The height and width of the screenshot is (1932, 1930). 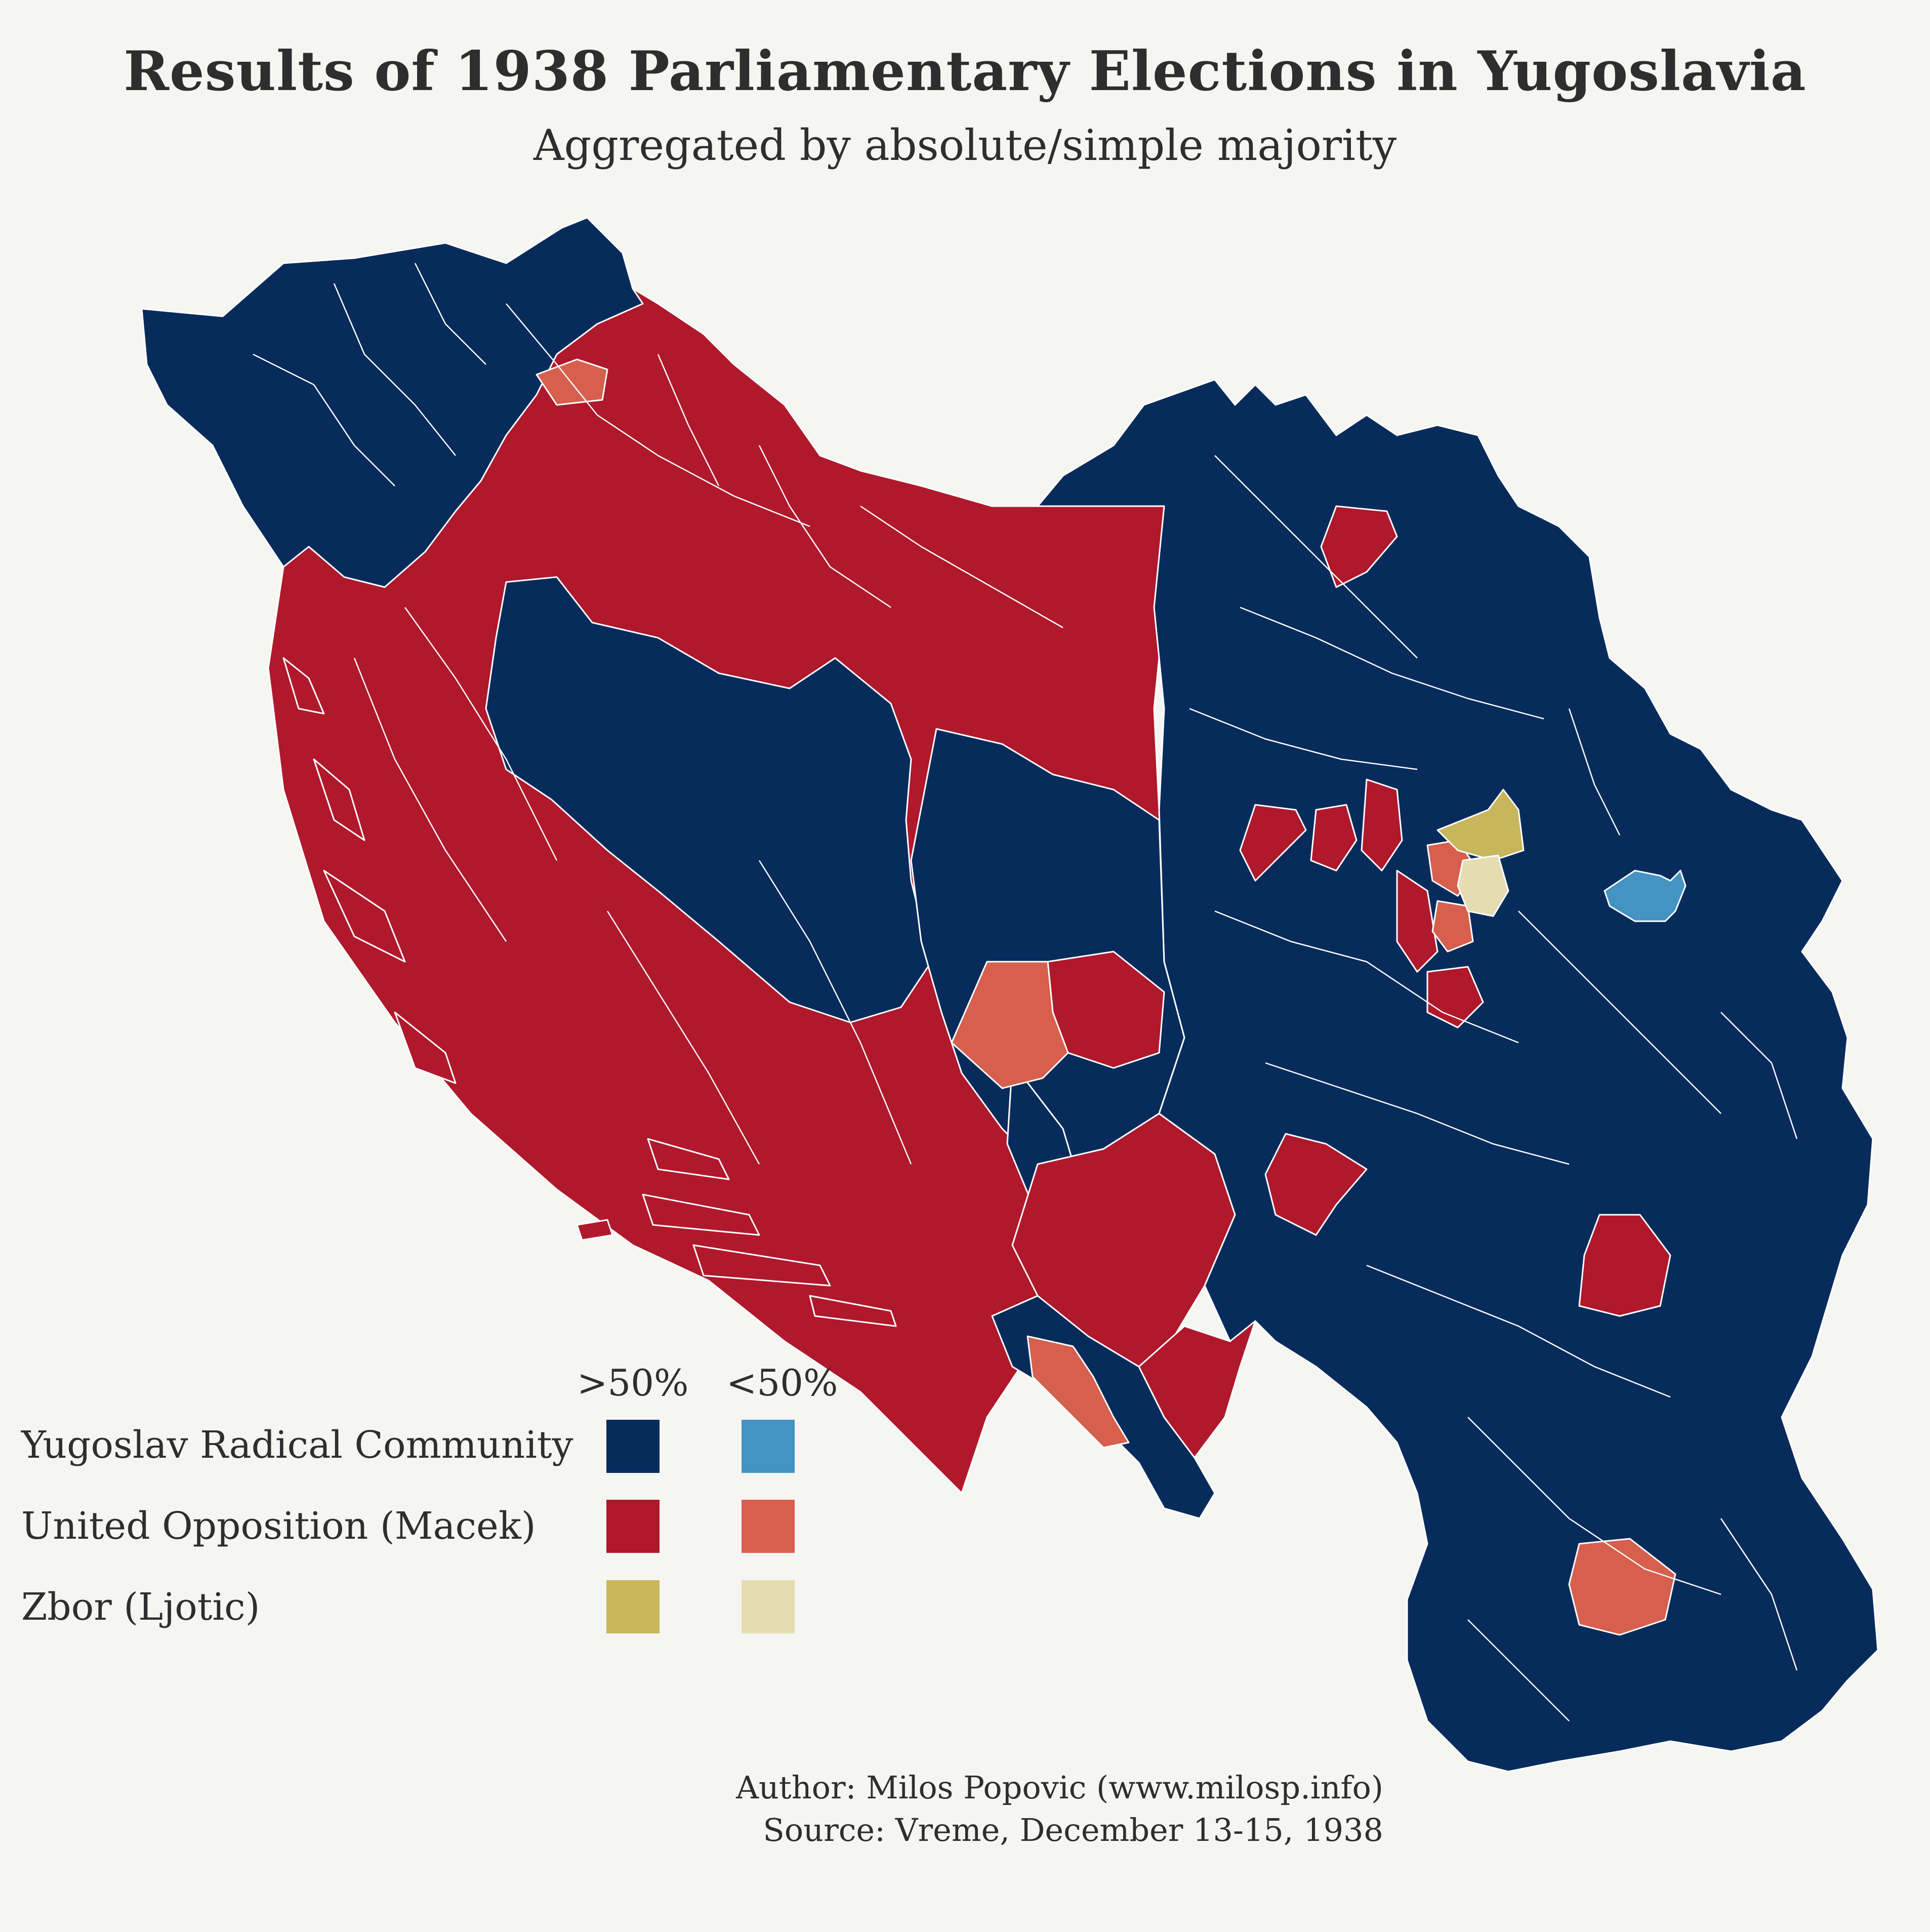 I want to click on legend-header-plurality: <50%, so click(x=782, y=1383).